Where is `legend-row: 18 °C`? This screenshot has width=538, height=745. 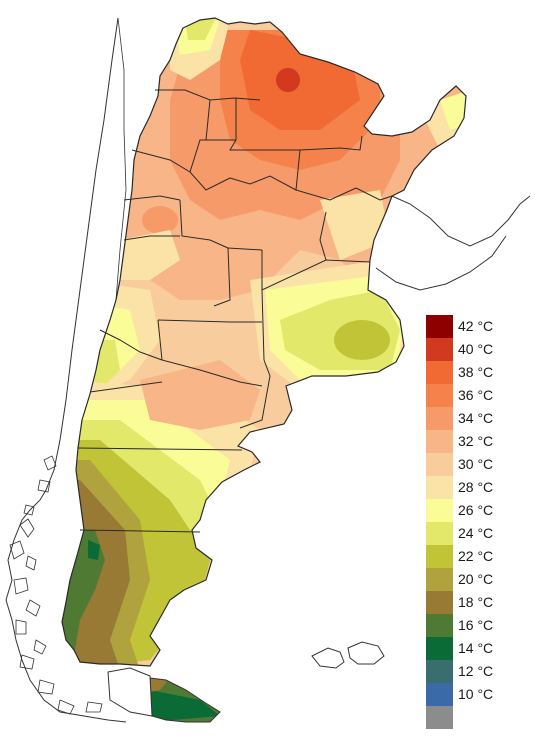 legend-row: 18 °C is located at coordinates (481, 602).